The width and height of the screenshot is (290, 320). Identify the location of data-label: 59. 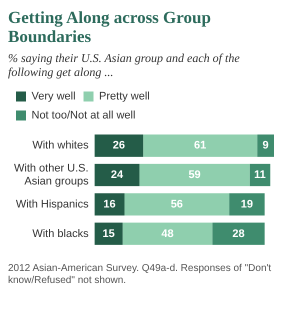
(194, 175).